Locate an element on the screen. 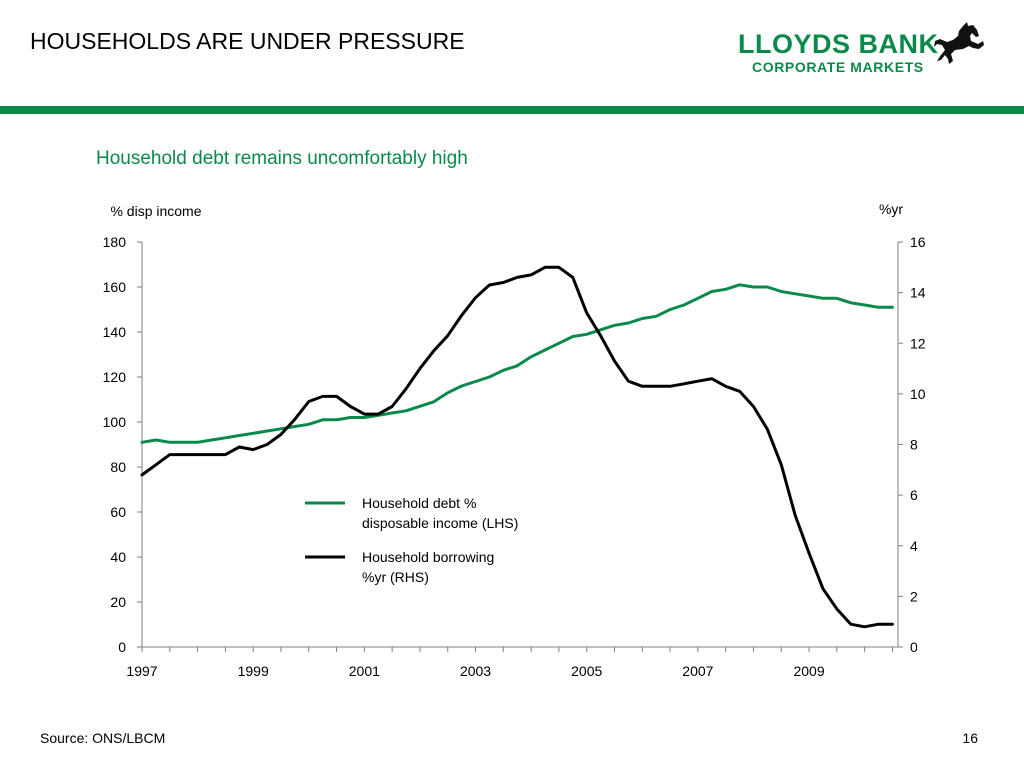  lloyds-bank-logo: LLOYDS BANK CORPORATE MARKETS is located at coordinates (863, 53).